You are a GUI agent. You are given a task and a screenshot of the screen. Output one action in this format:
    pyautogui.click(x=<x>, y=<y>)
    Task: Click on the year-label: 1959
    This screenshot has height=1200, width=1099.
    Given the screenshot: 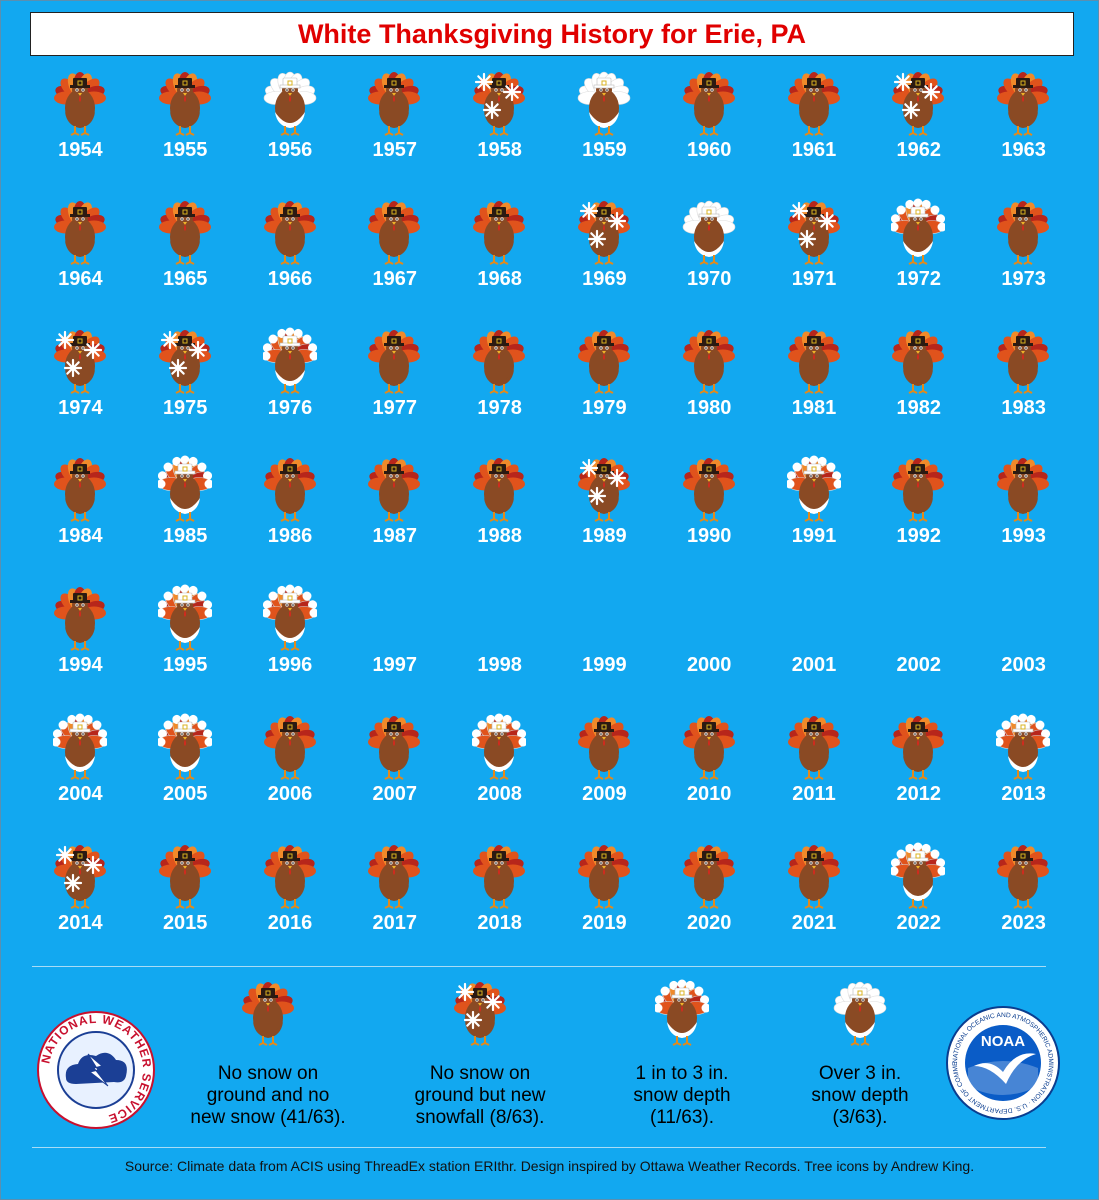 What is the action you would take?
    pyautogui.click(x=604, y=150)
    